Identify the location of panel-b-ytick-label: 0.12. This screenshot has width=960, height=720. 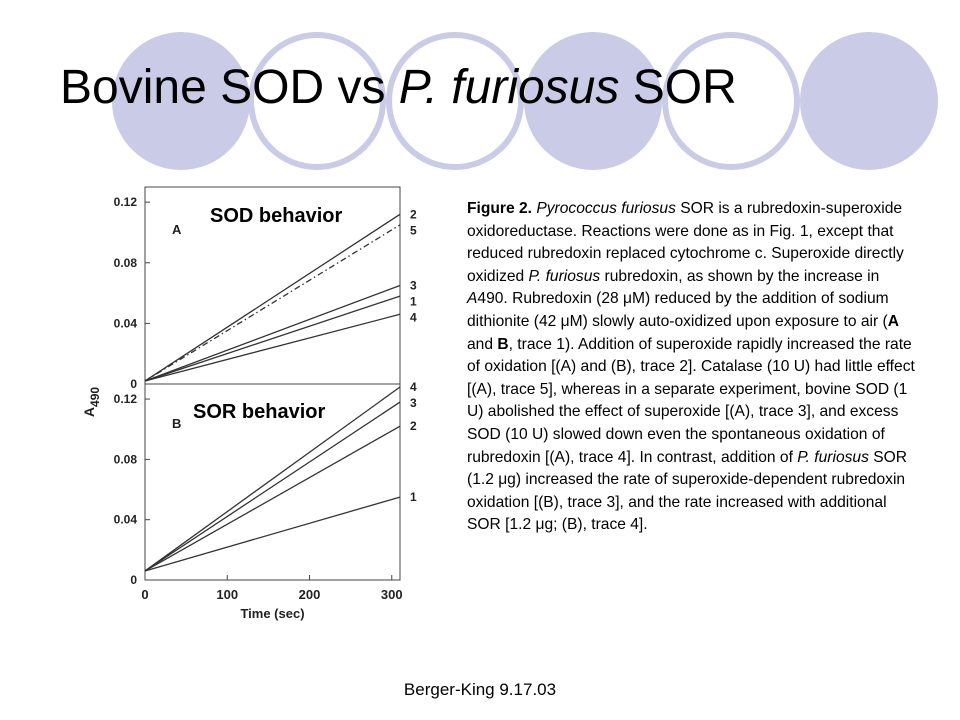
(126, 399).